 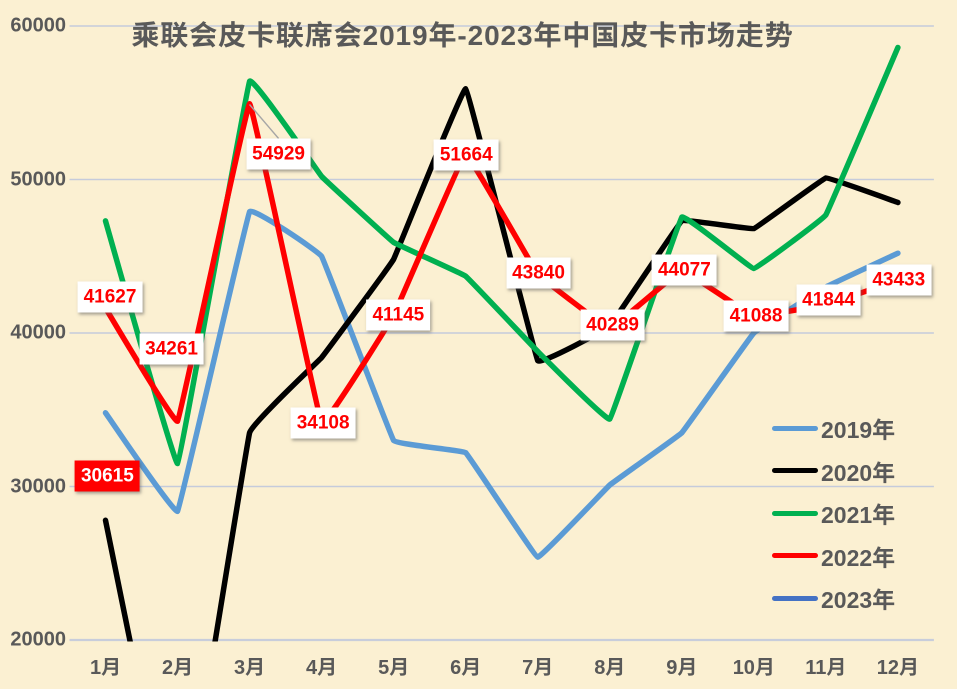 I want to click on y-tick-60000: 60000, so click(x=38, y=25).